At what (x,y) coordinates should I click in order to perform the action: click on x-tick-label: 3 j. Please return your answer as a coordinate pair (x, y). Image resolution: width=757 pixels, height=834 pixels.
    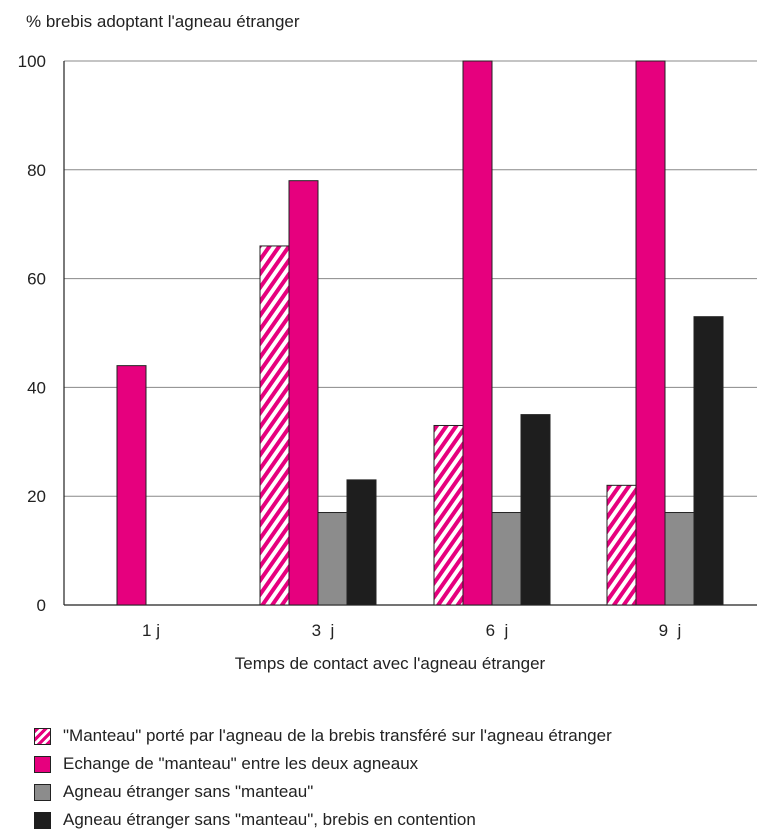
    Looking at the image, I should click on (323, 630).